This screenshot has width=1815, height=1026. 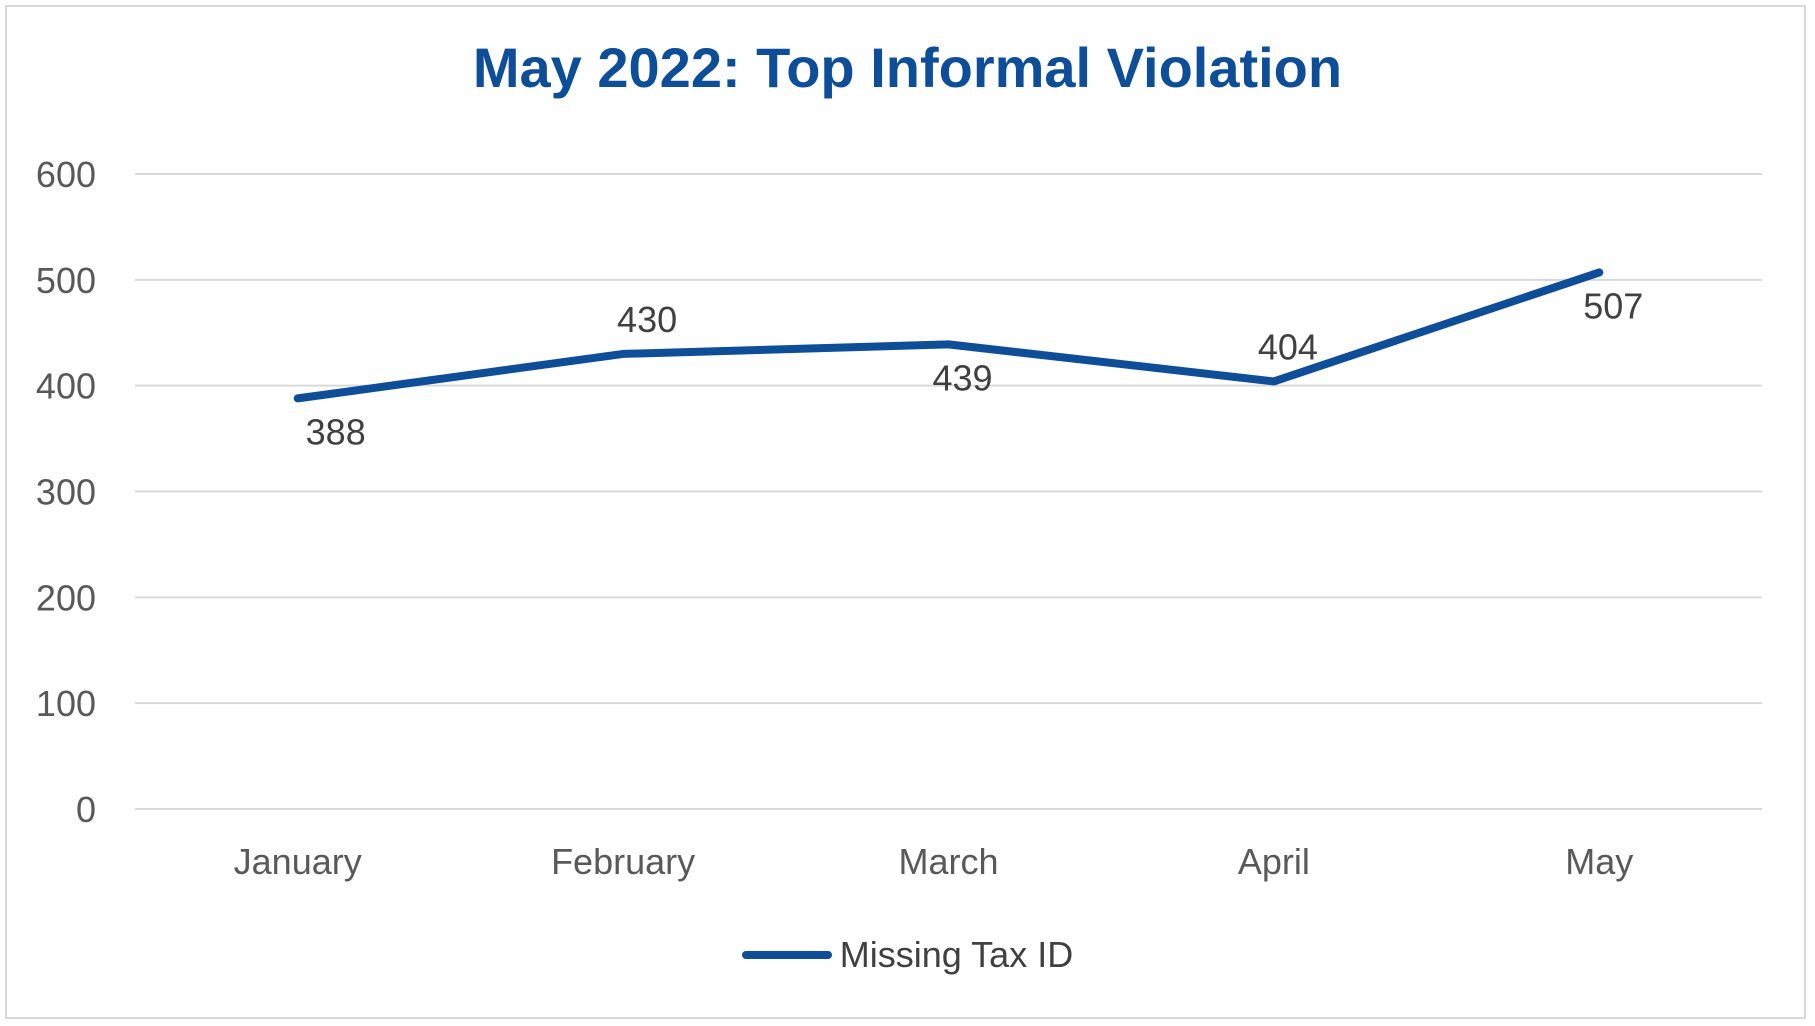 What do you see at coordinates (948, 335) in the screenshot?
I see `series-group` at bounding box center [948, 335].